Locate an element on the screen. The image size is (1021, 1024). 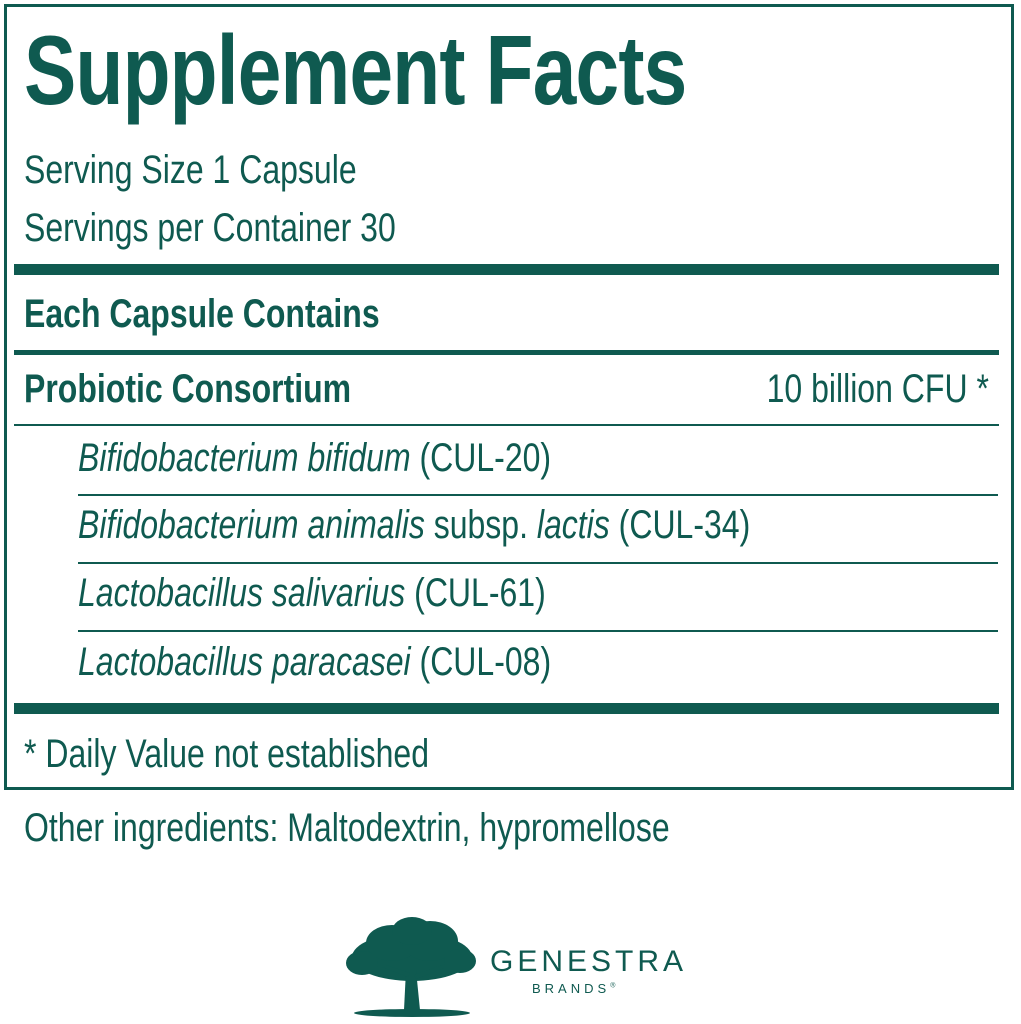
strain-species: Lactobacillus paracasei is located at coordinates (244, 662).